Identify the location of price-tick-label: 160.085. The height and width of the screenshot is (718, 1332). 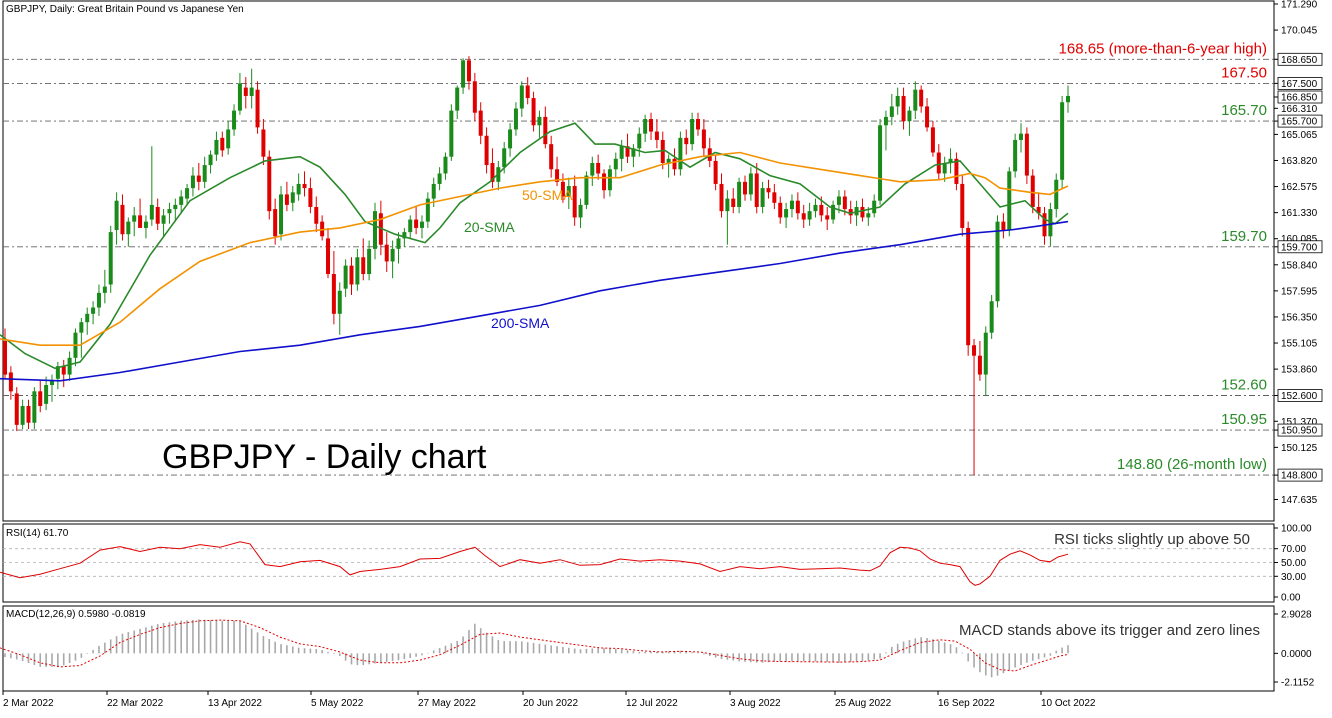
(1299, 239).